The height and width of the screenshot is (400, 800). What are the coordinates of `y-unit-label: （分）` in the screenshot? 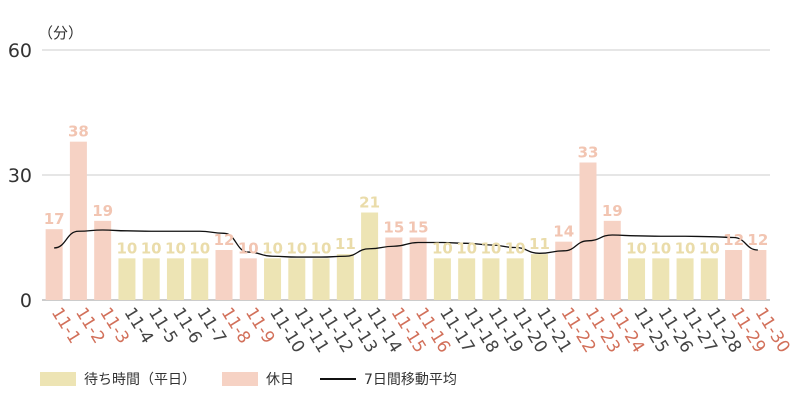 It's located at (60, 33).